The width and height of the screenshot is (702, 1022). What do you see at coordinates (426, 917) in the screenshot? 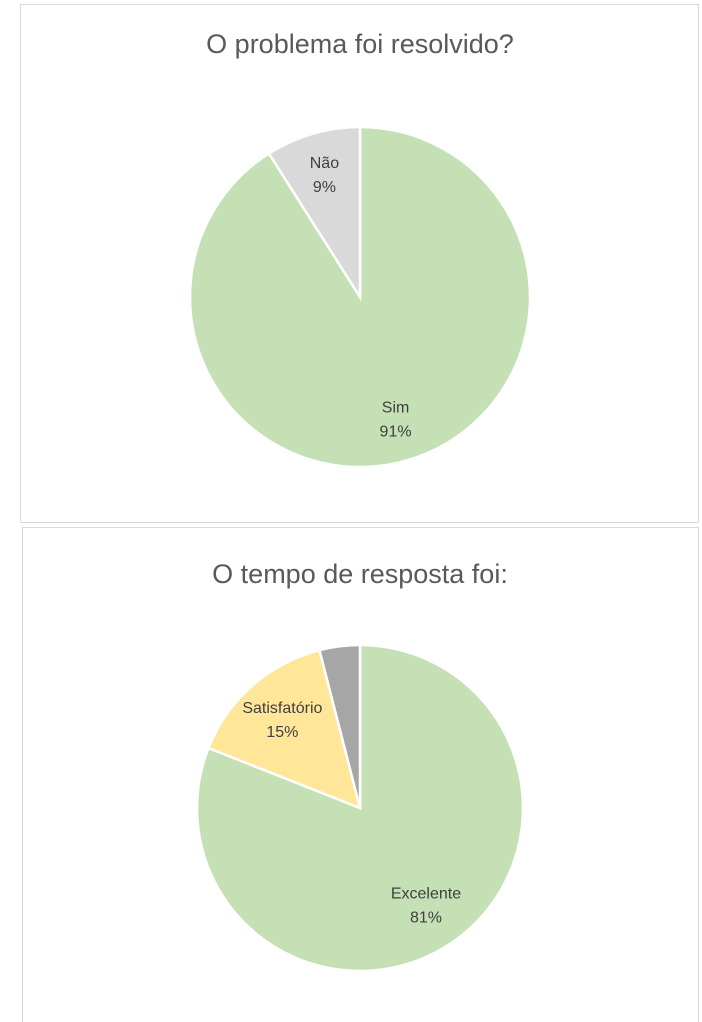
I see `slice-value-label: 81%` at bounding box center [426, 917].